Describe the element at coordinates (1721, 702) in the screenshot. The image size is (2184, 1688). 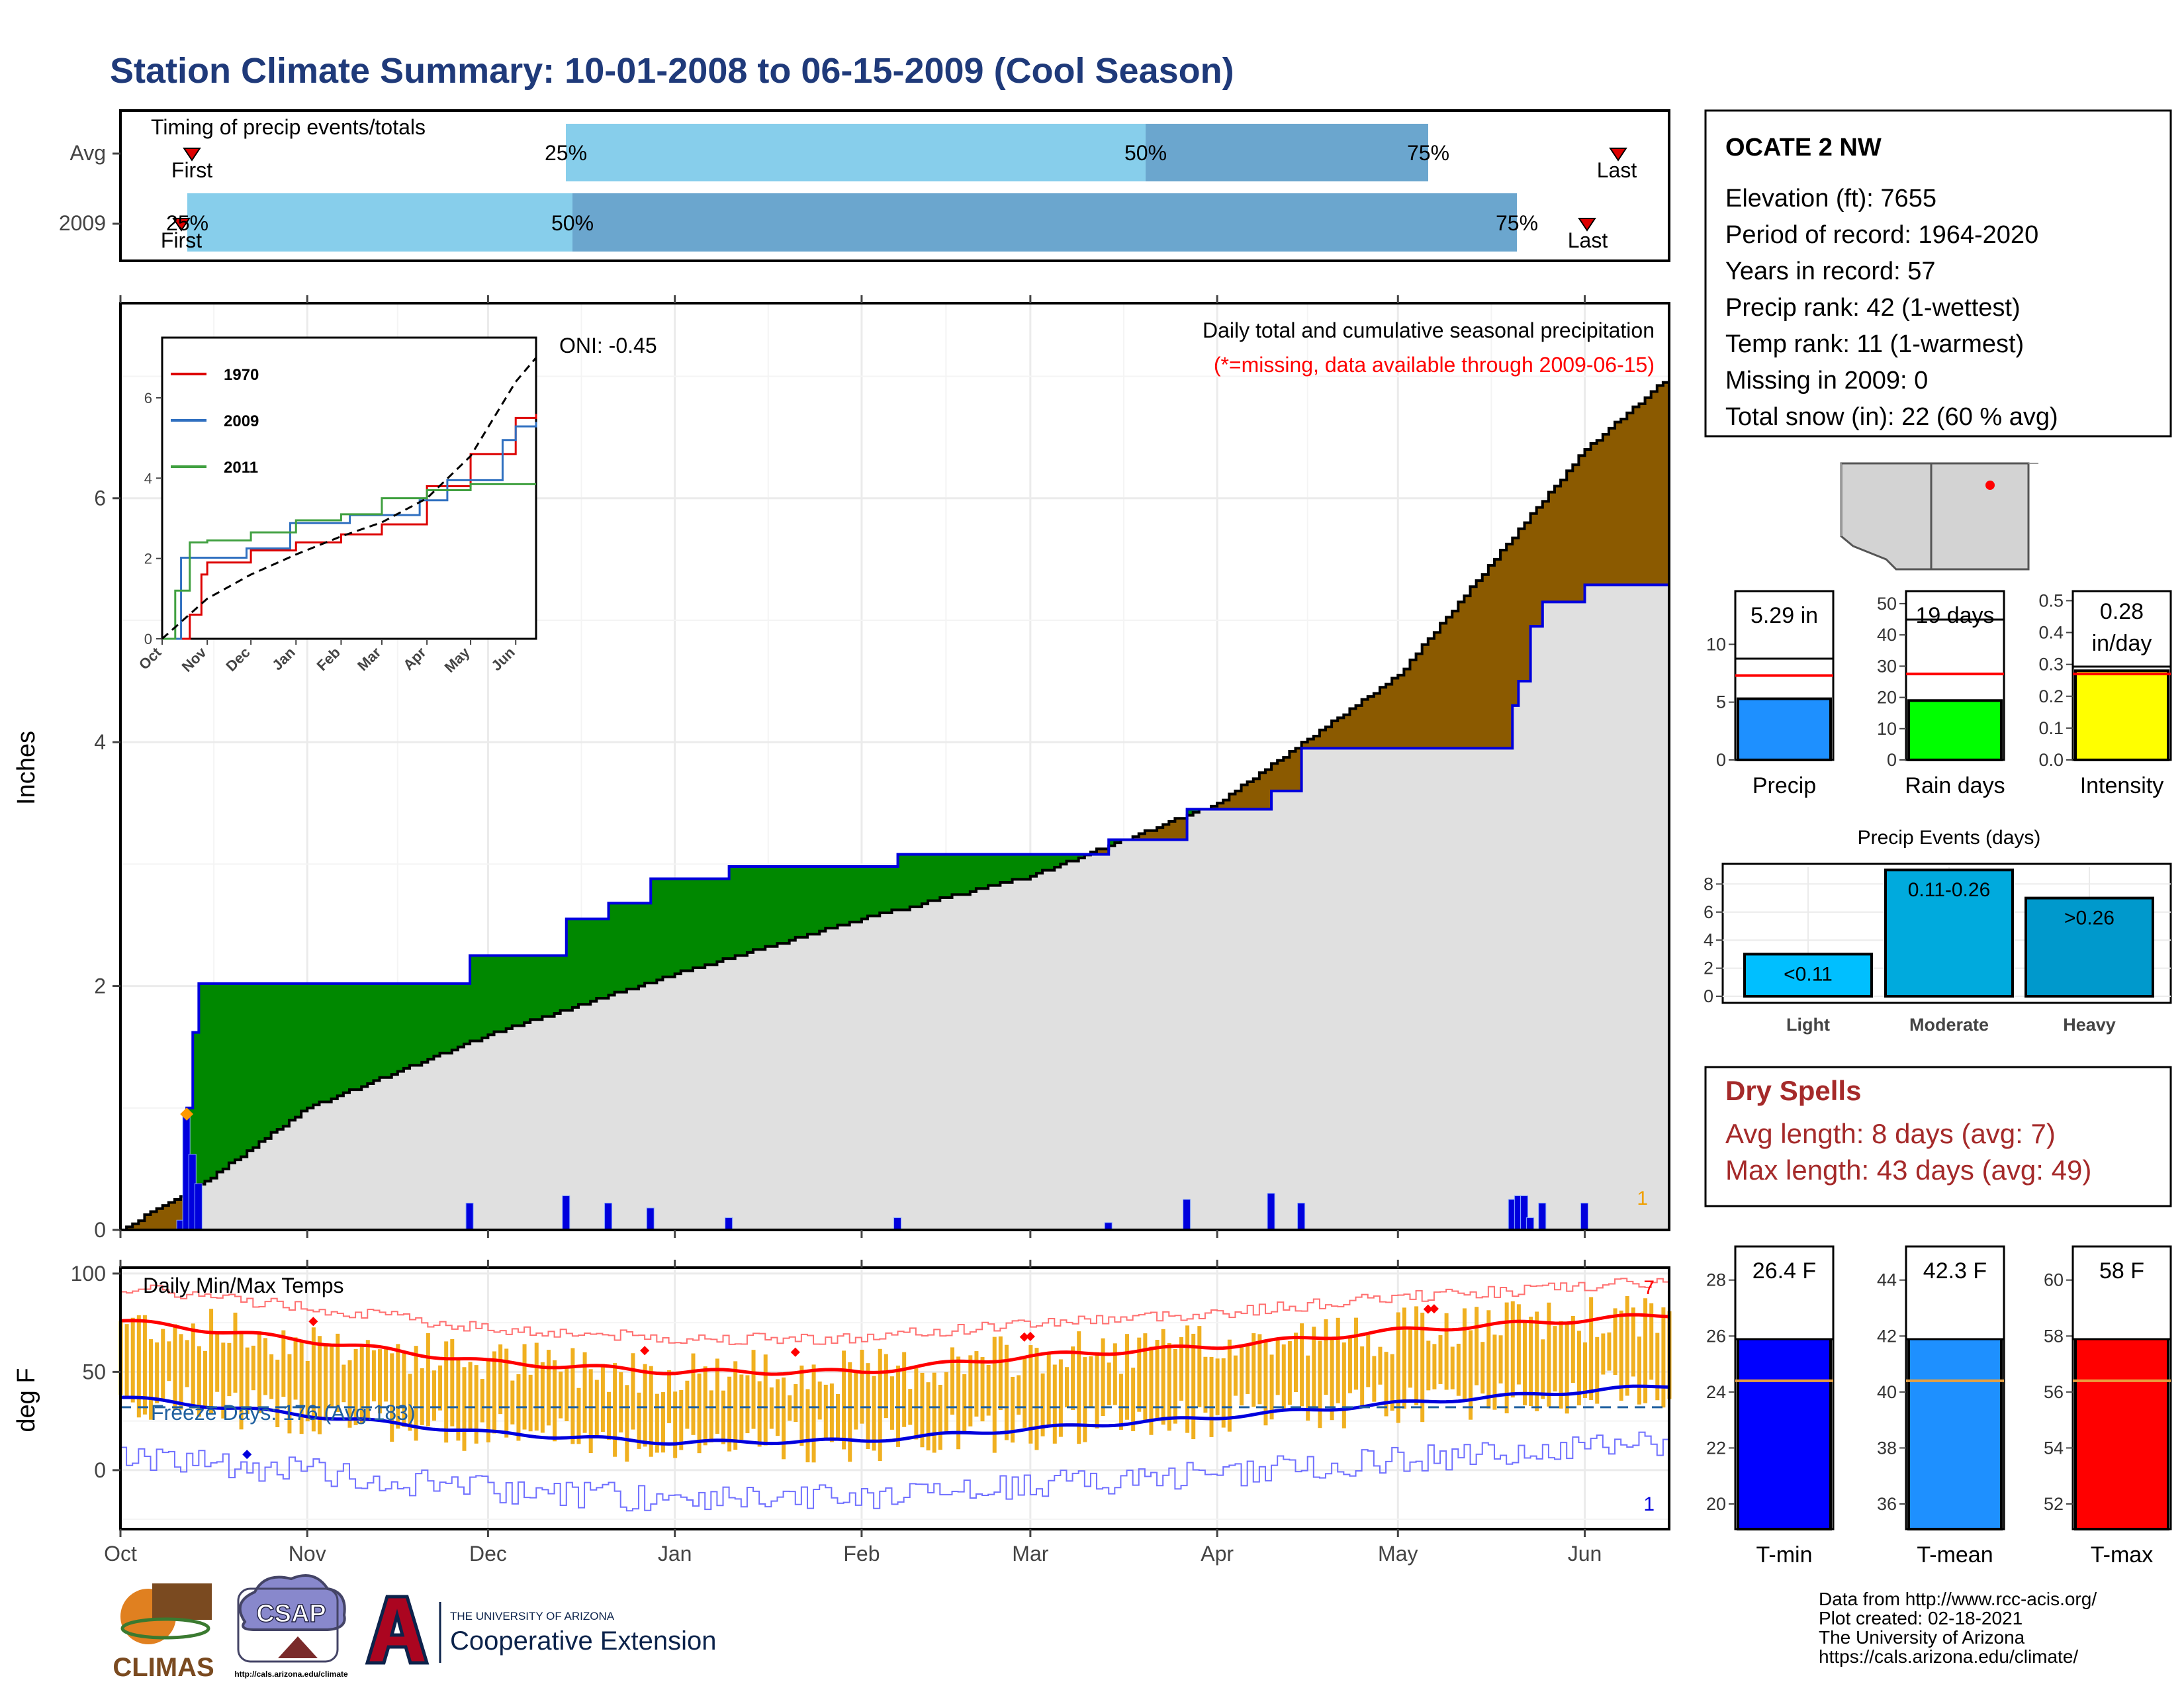
I see `precip-summary-ytick-label-1: 5` at that location.